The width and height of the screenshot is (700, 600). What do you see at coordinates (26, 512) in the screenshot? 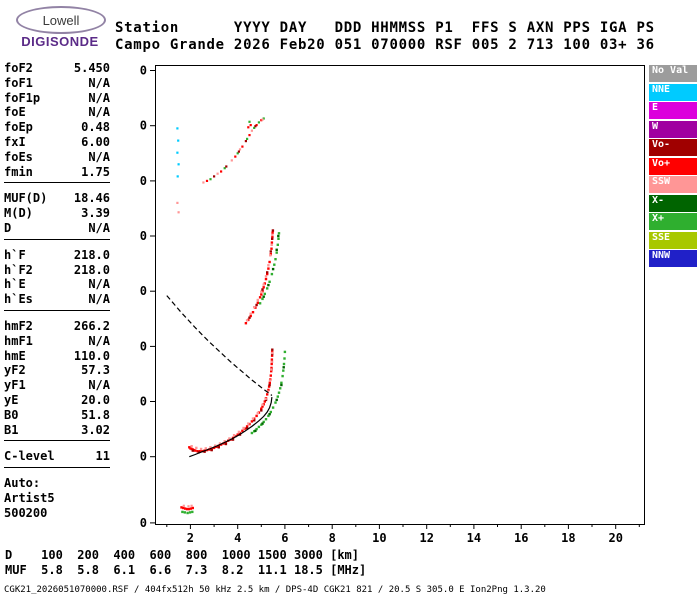
I see `param-footer-line: 500200` at bounding box center [26, 512].